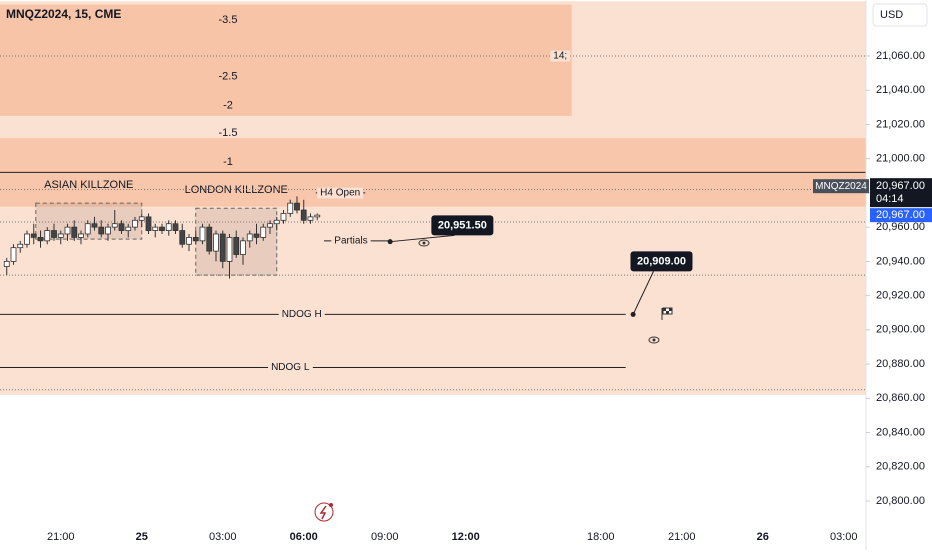 This screenshot has height=555, width=932. I want to click on y-tick-label: 20,820.00, so click(900, 467).